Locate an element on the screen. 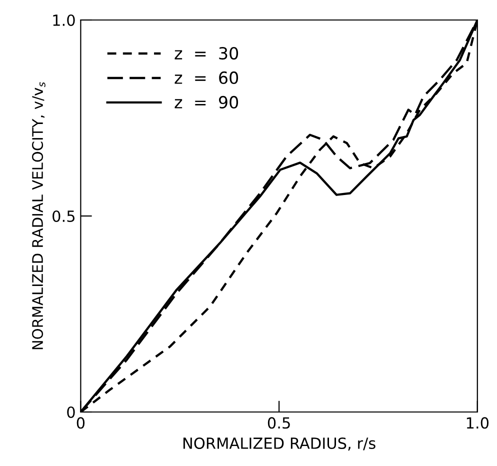  legend-label: z = 60 is located at coordinates (206, 77).